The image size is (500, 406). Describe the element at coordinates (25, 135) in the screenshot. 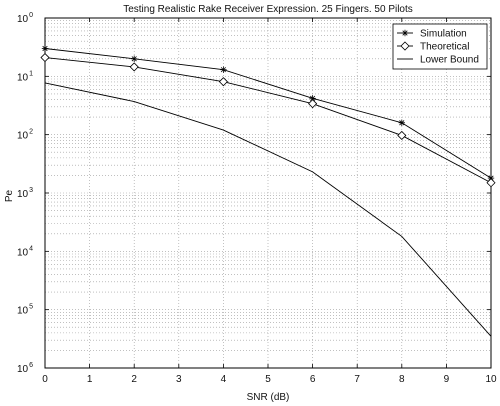

I see `y-tick-label: 10²` at that location.